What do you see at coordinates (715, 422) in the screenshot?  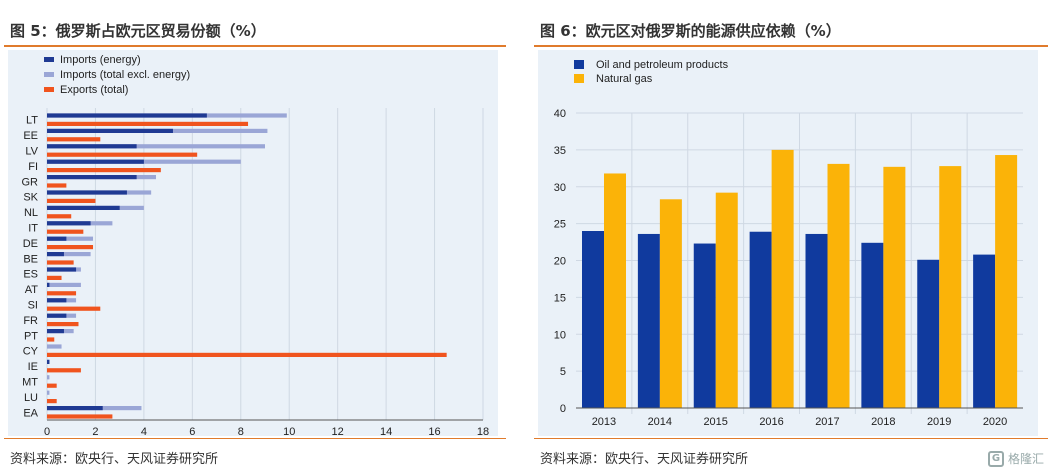 I see `x-tick-label: 2015` at bounding box center [715, 422].